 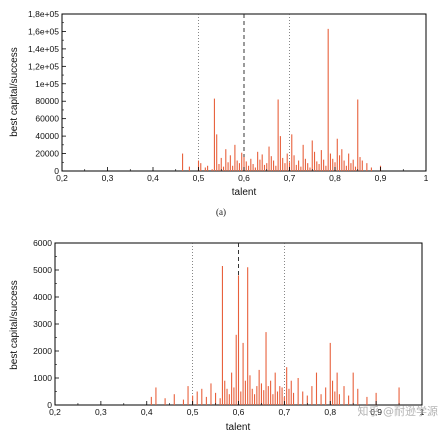 What do you see at coordinates (47, 154) in the screenshot?
I see `y-tick-label: 20000` at bounding box center [47, 154].